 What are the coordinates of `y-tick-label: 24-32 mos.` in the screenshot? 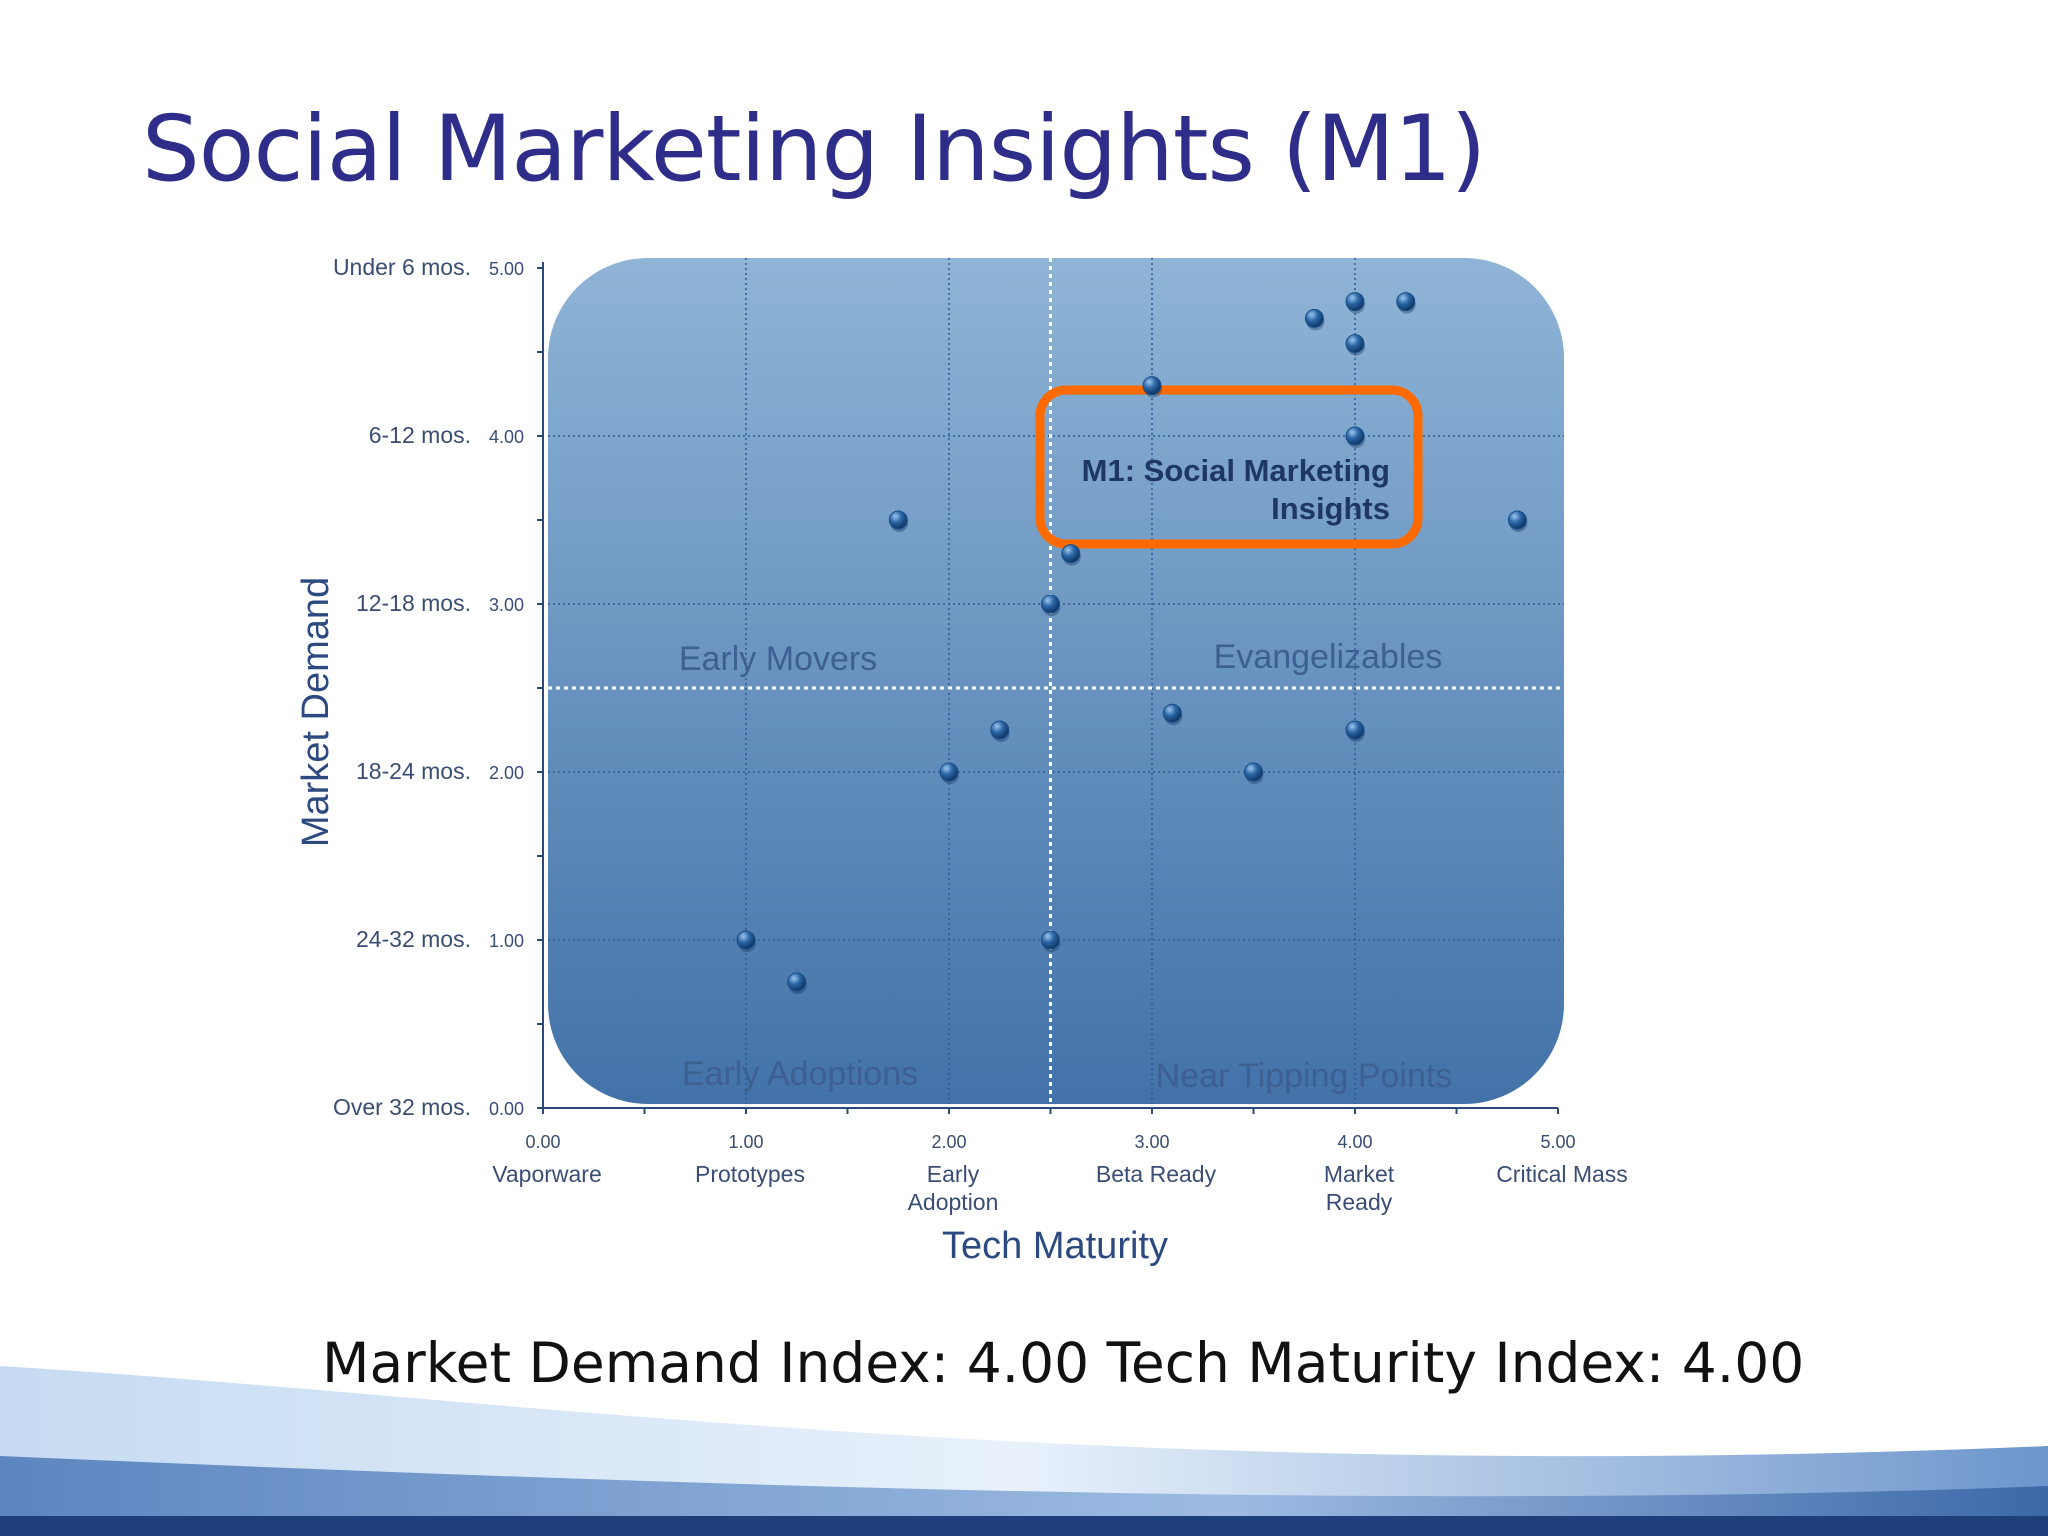 It's located at (413, 939).